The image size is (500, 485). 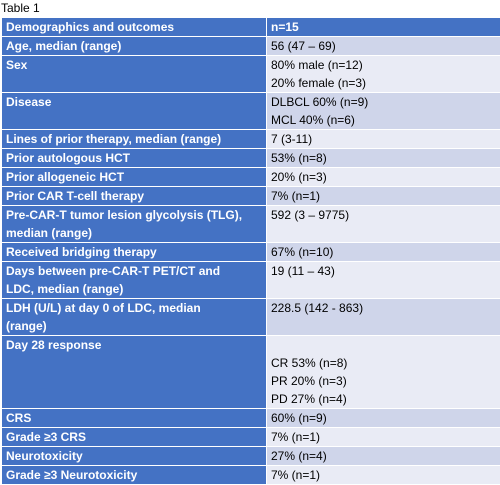 I want to click on row-value-text: 80% male (n=12), so click(x=383, y=65).